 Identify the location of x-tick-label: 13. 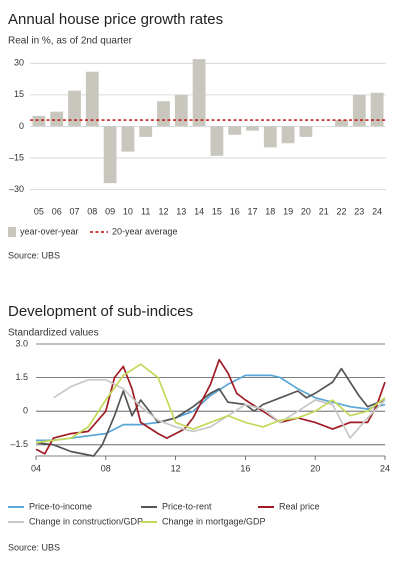
(181, 211).